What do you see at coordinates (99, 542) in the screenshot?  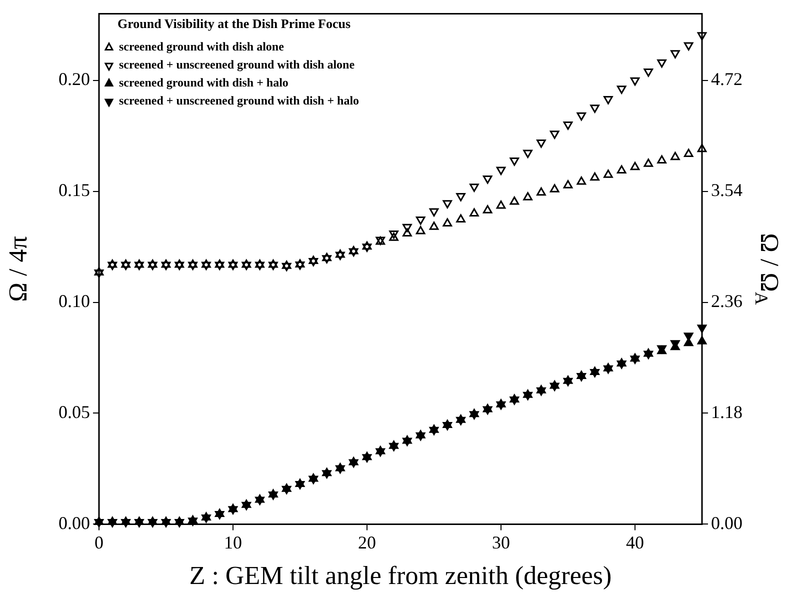 I see `x-tick-label: 0` at bounding box center [99, 542].